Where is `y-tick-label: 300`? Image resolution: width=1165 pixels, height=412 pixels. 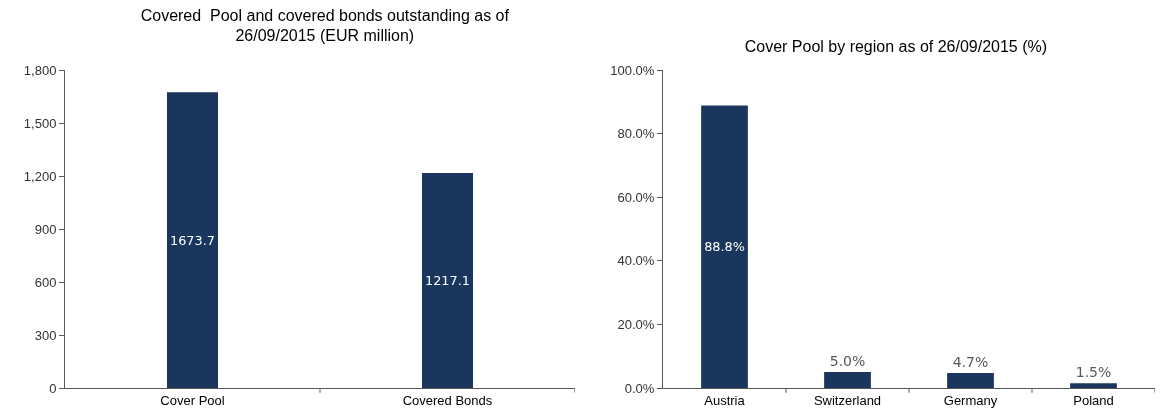 y-tick-label: 300 is located at coordinates (45, 335).